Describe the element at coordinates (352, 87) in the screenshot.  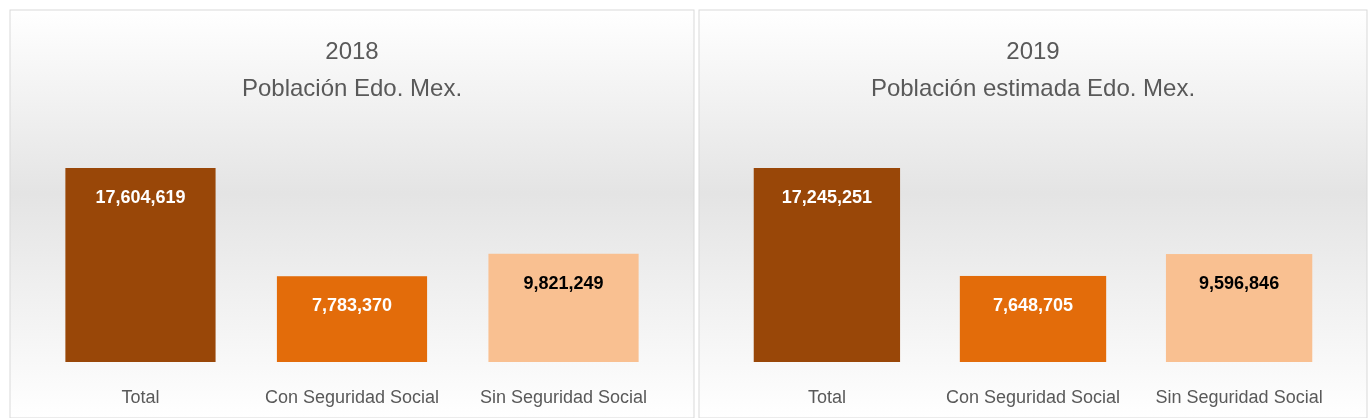
I see `chart-subtitle: Población Edo. Mex.` at that location.